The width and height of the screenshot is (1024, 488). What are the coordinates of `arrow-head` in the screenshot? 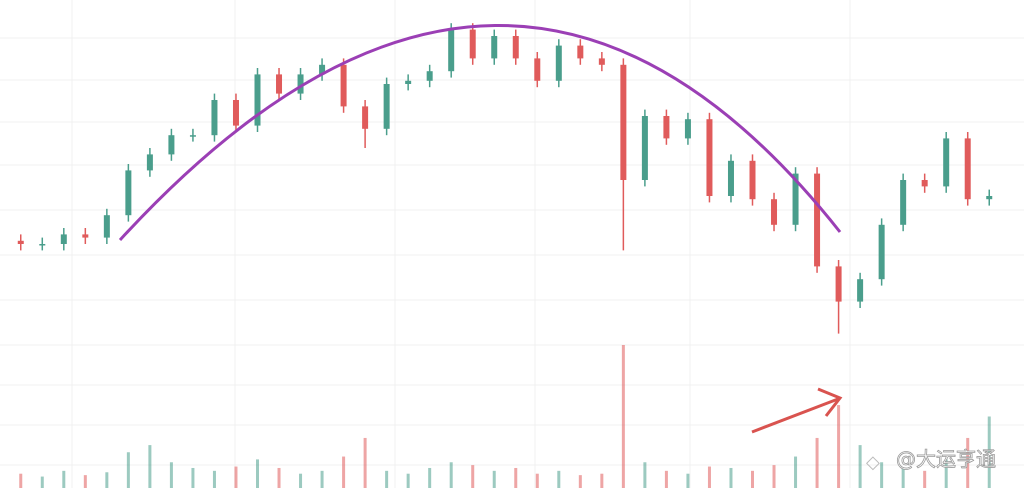 It's located at (830, 402).